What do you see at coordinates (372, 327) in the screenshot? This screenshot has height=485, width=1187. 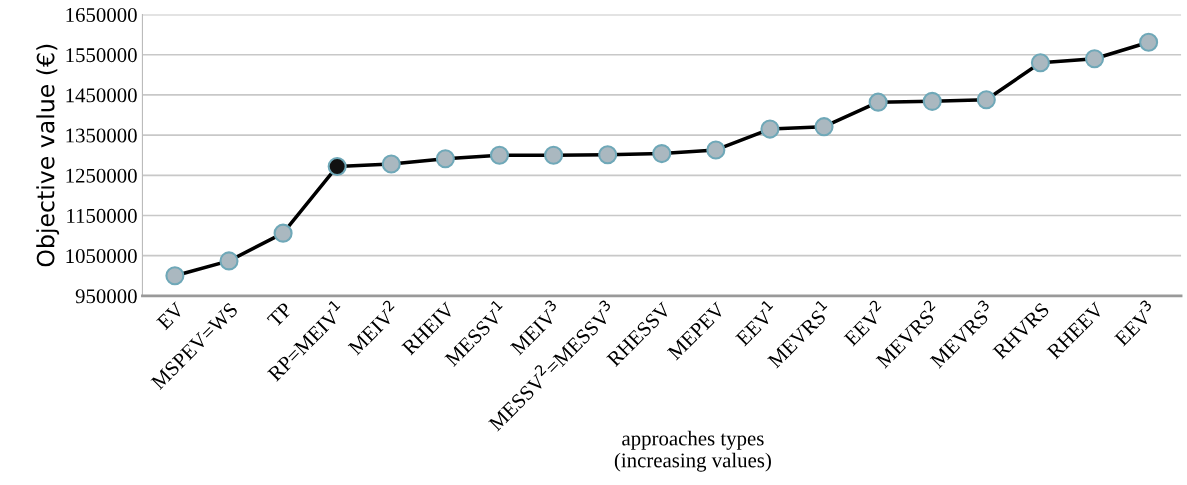 I see `x-tick-label: MEIV$^{2}$` at bounding box center [372, 327].